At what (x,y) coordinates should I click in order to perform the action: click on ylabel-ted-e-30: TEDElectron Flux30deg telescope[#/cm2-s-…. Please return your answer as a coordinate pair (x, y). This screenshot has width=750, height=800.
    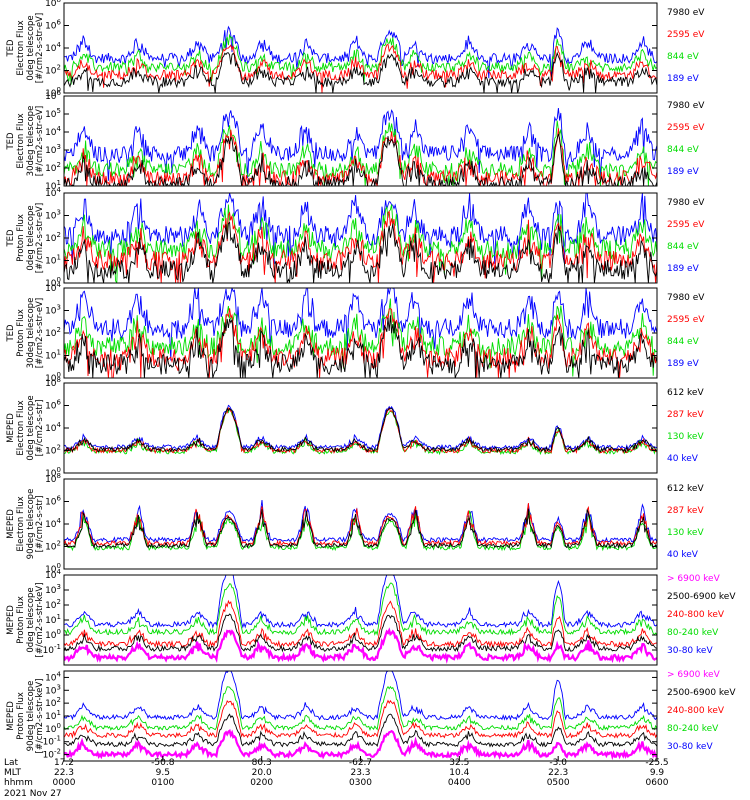
    Looking at the image, I should click on (25, 141).